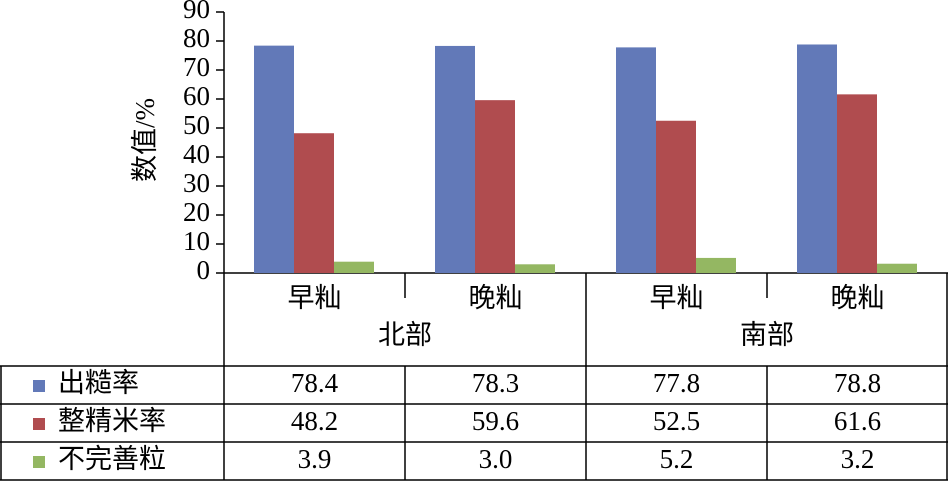 The width and height of the screenshot is (949, 486). What do you see at coordinates (196, 38) in the screenshot?
I see `y-tick-label: 80` at bounding box center [196, 38].